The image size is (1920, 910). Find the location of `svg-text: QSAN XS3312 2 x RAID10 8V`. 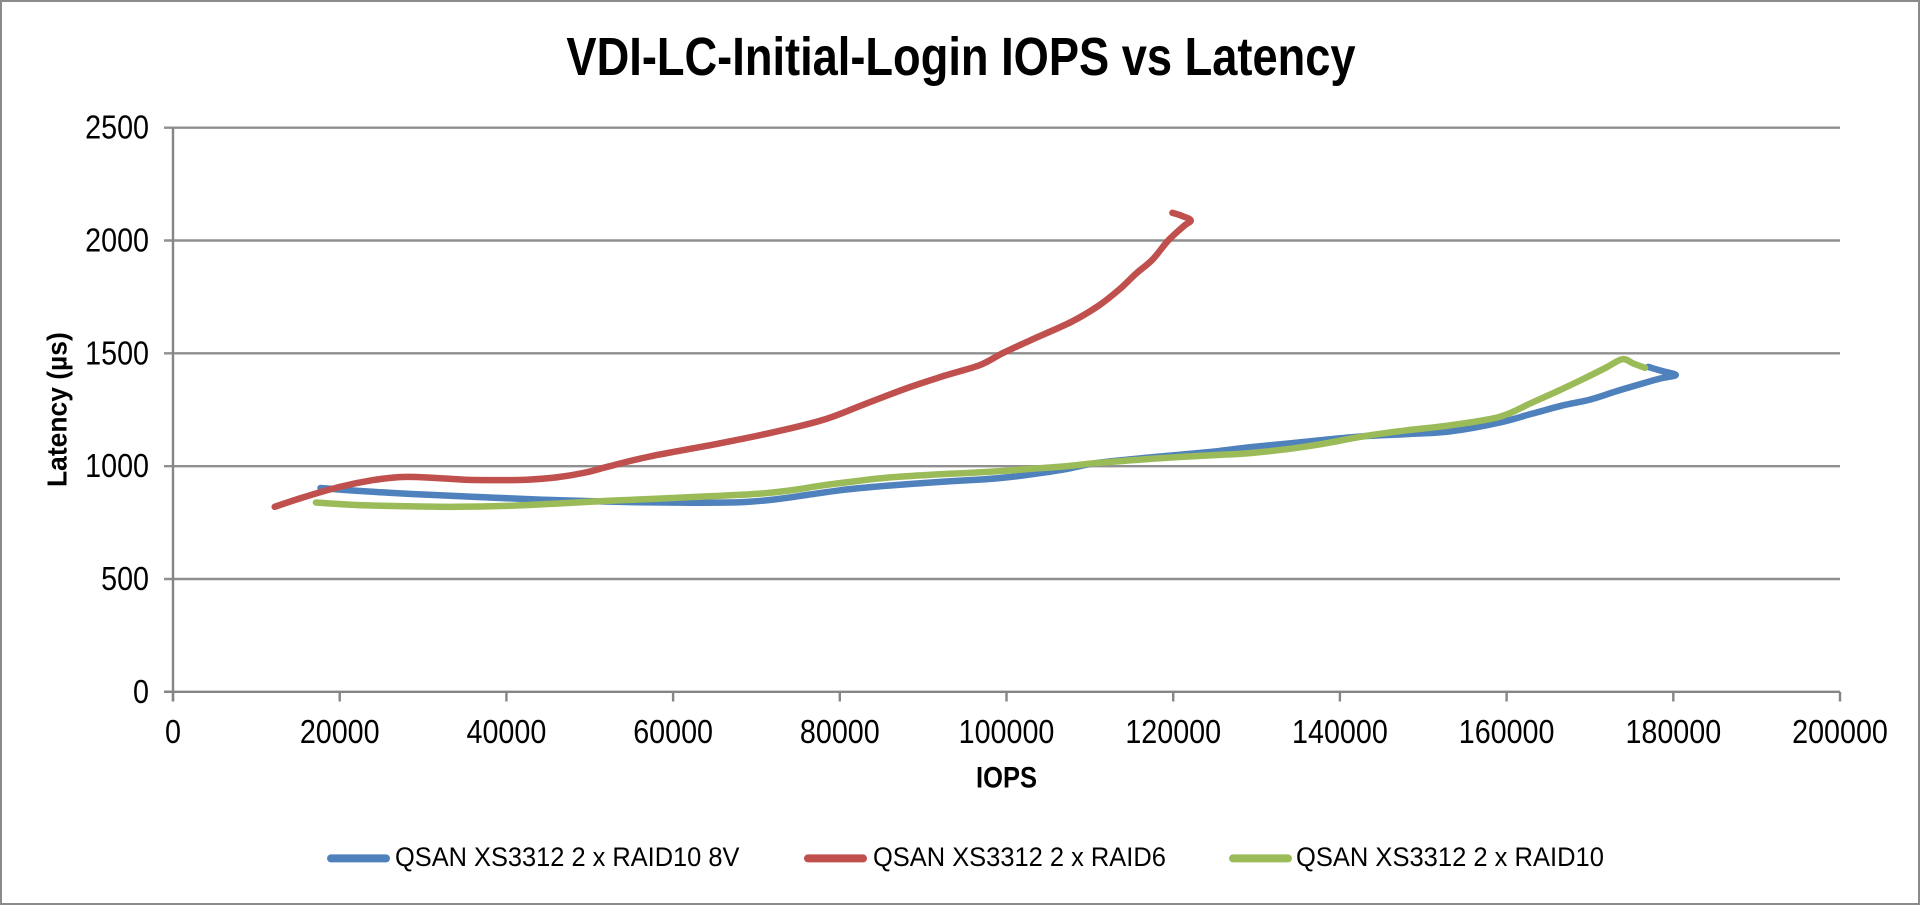

svg-text: QSAN XS3312 2 x RAID10 8V is located at coordinates (567, 856).